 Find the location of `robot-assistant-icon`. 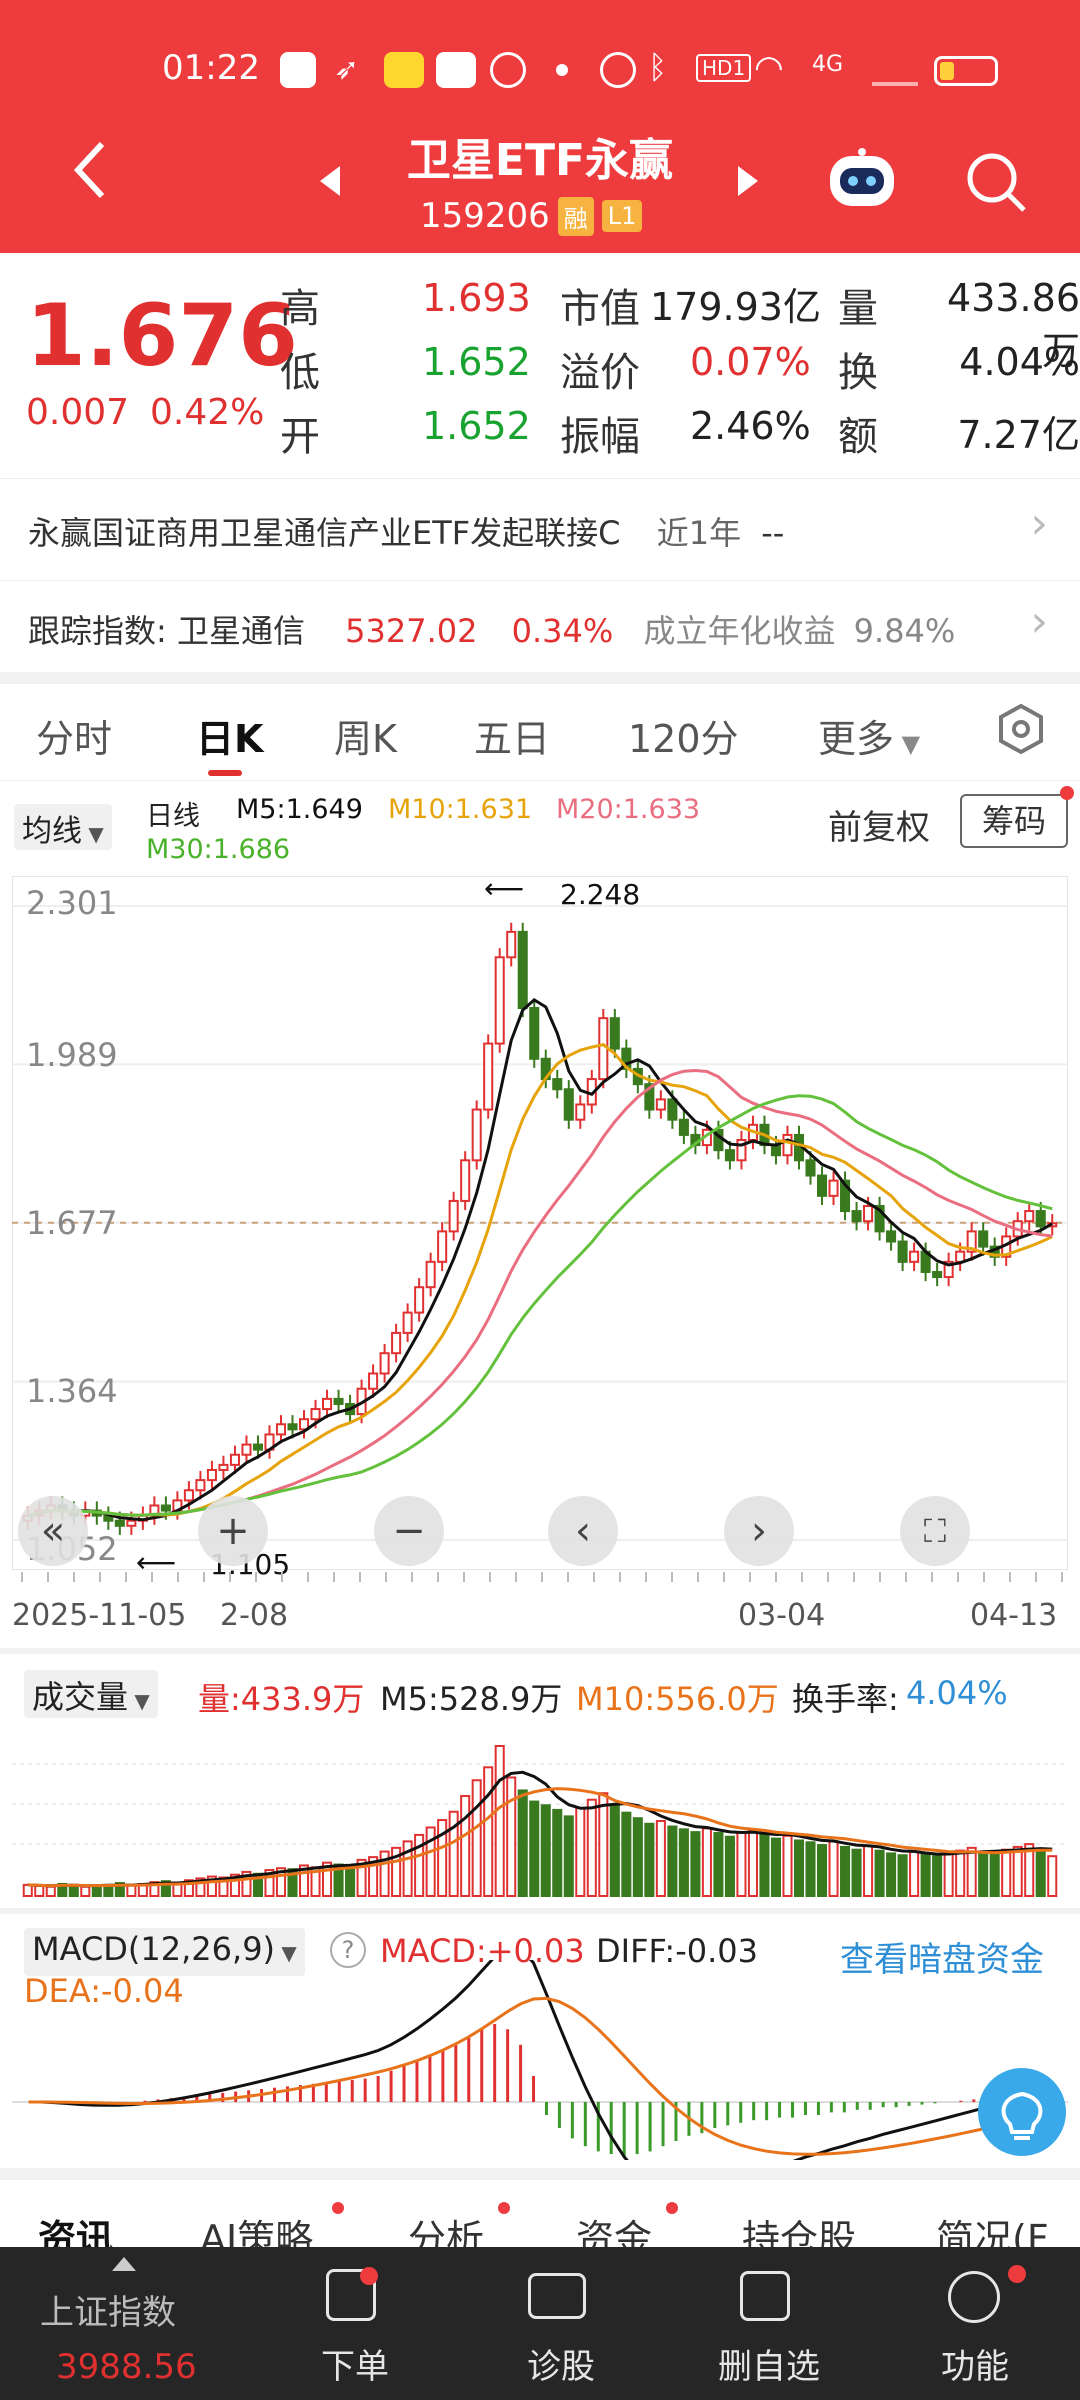

robot-assistant-icon is located at coordinates (862, 179).